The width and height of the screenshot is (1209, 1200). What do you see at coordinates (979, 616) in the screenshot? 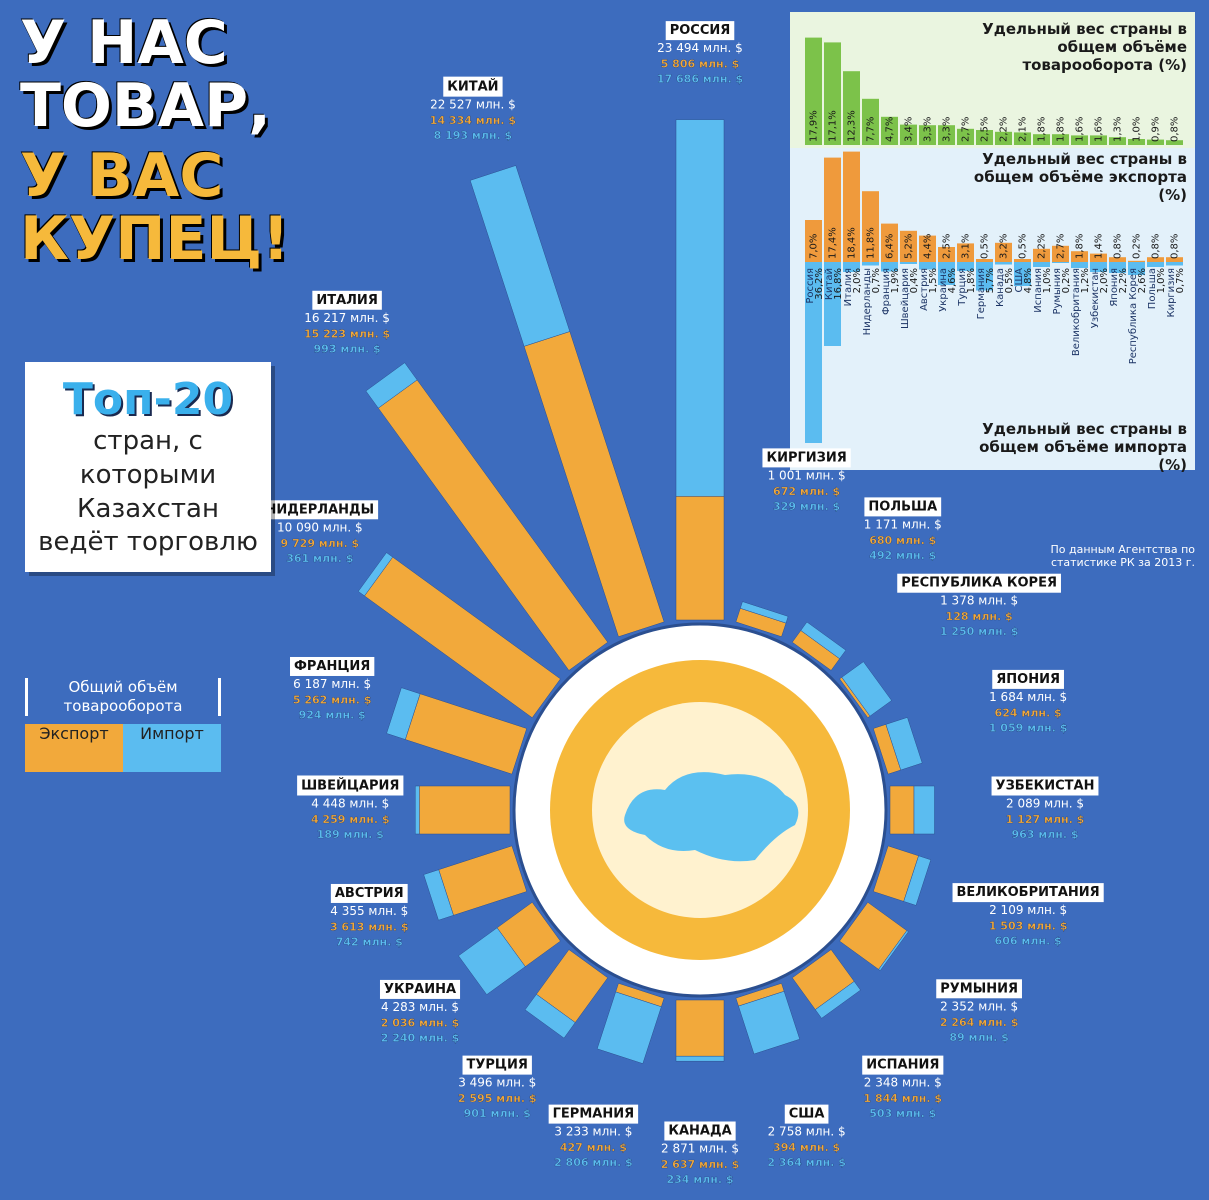
I see `segment-label: 128 млн. $` at bounding box center [979, 616].